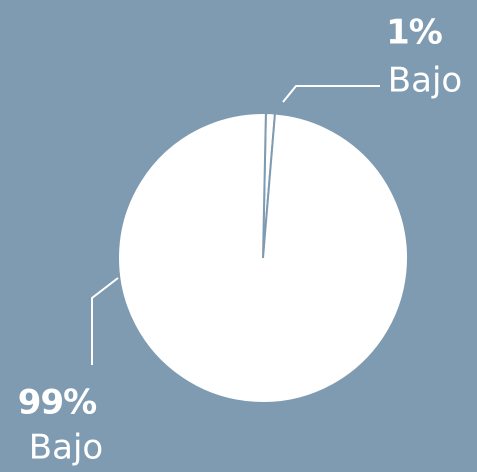 The image size is (477, 472). Describe the element at coordinates (414, 33) in the screenshot. I see `data-label: 1%` at that location.